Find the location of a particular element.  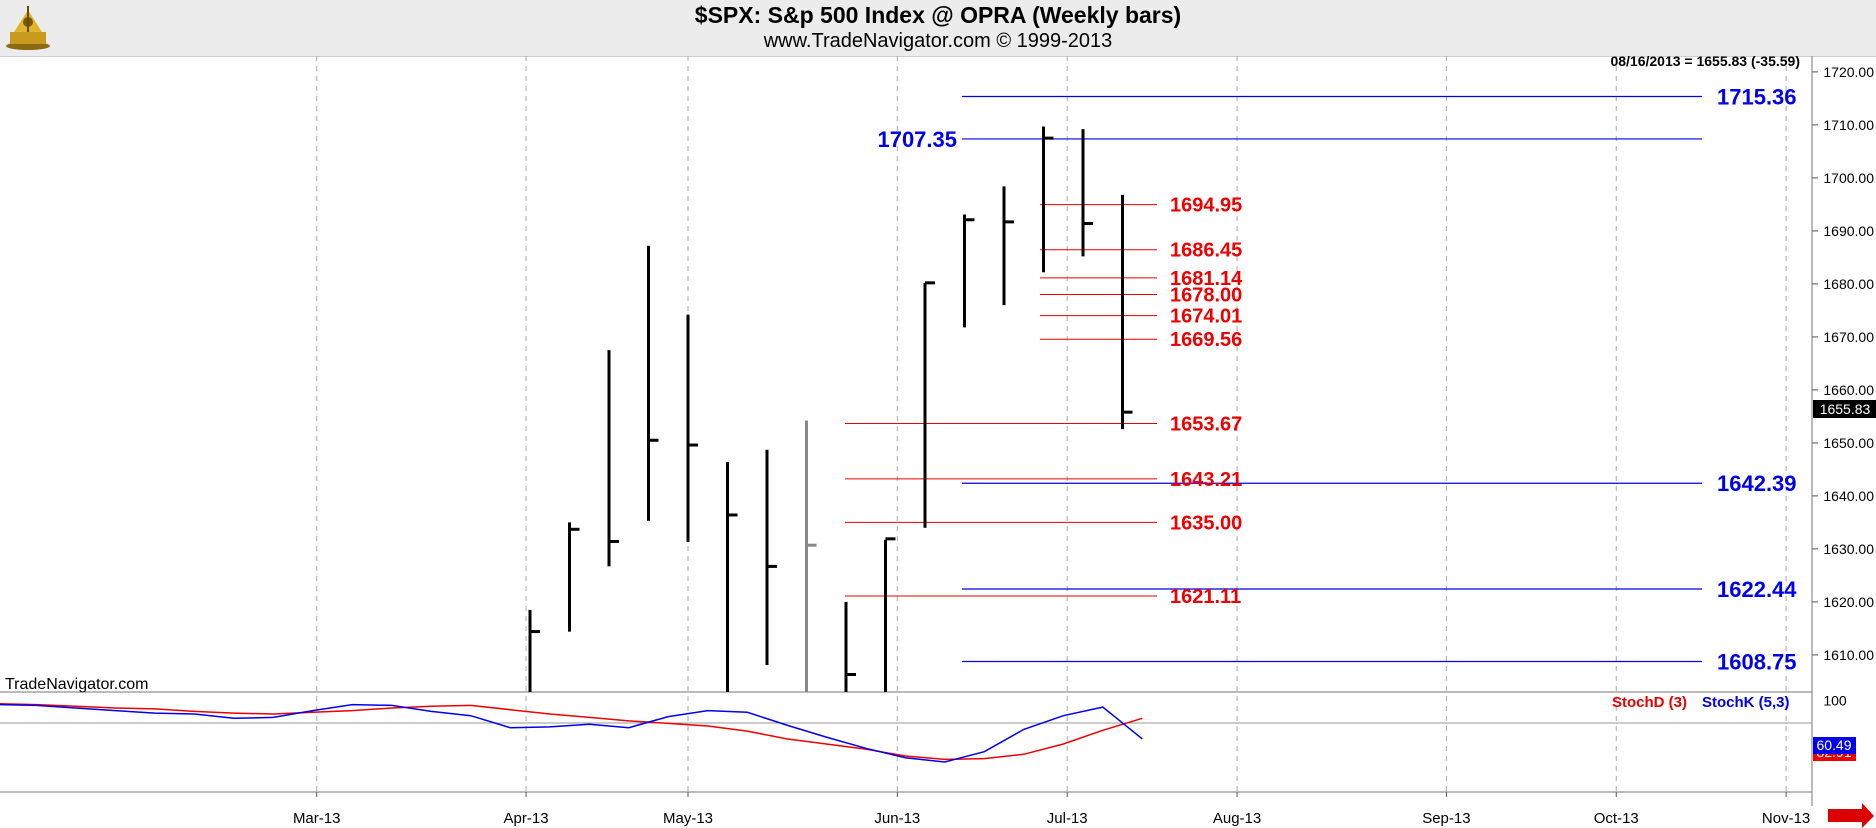

legend-stoch-d: StochD (3) is located at coordinates (1649, 702).